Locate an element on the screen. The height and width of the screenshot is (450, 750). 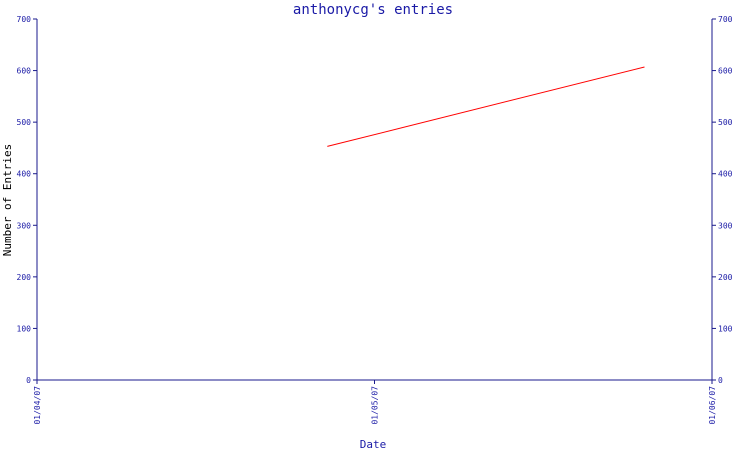
series-group is located at coordinates (486, 106).